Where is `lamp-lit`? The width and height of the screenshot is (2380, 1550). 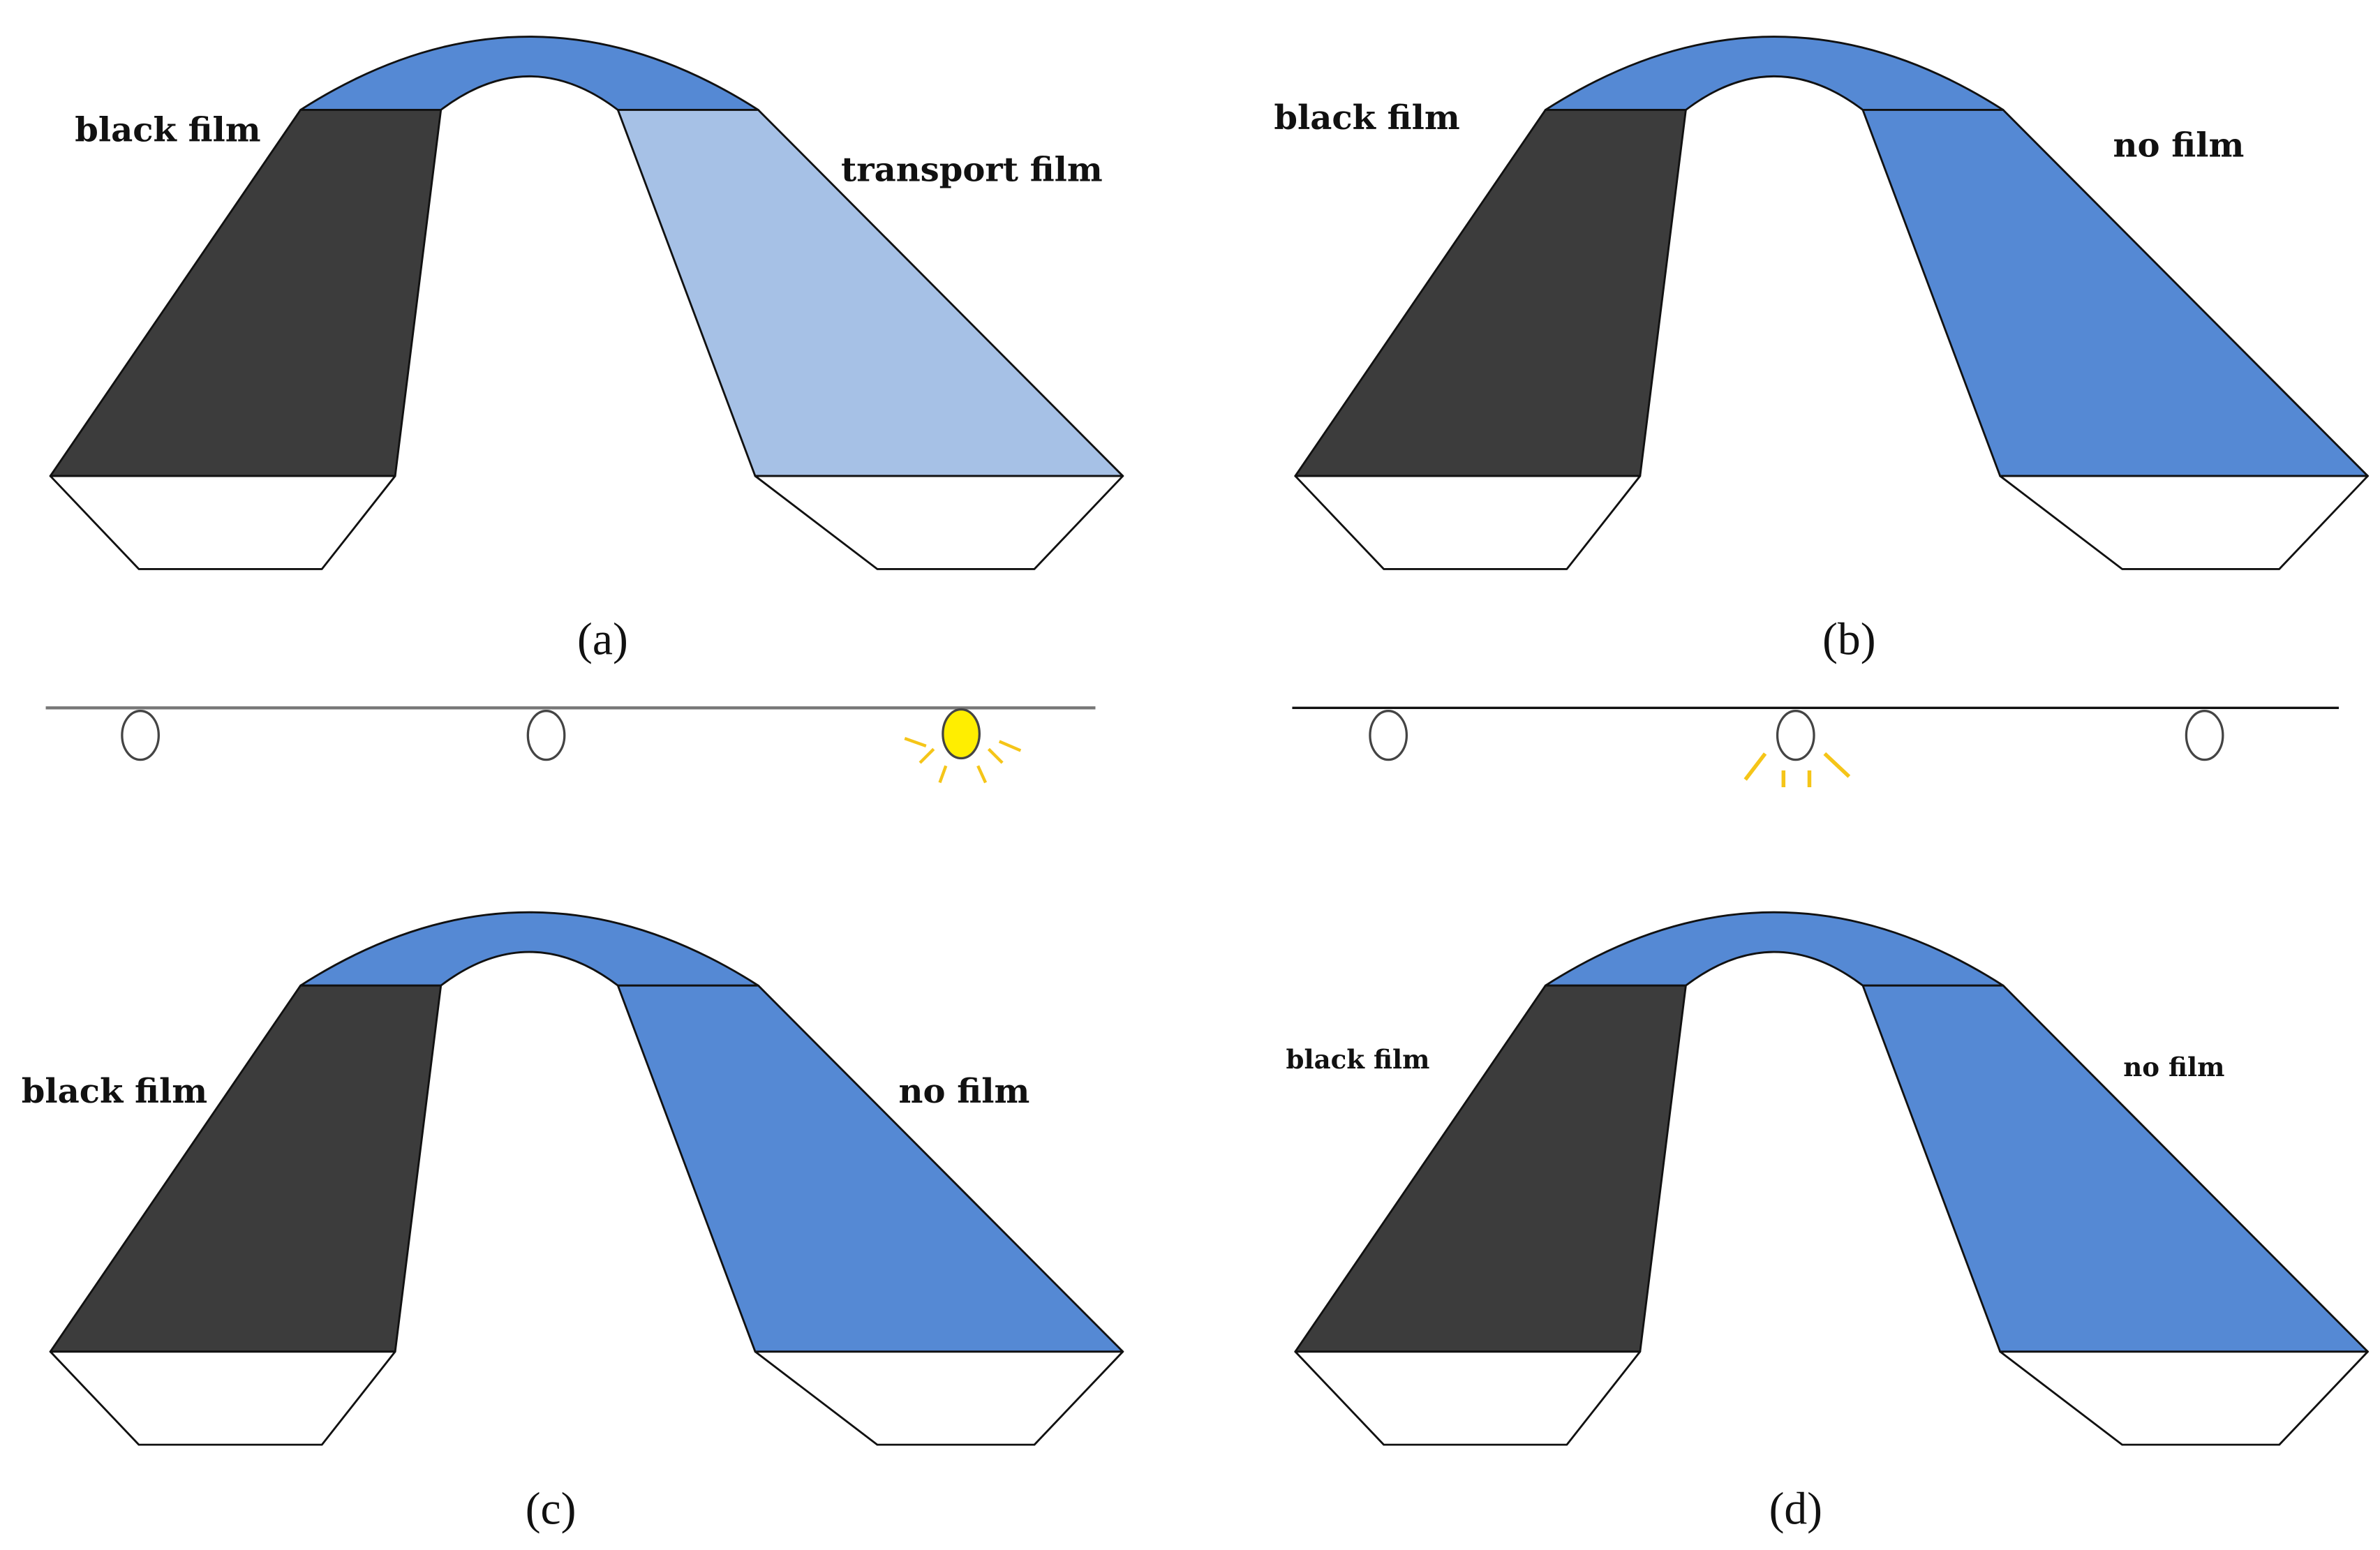
lamp-lit is located at coordinates (961, 734).